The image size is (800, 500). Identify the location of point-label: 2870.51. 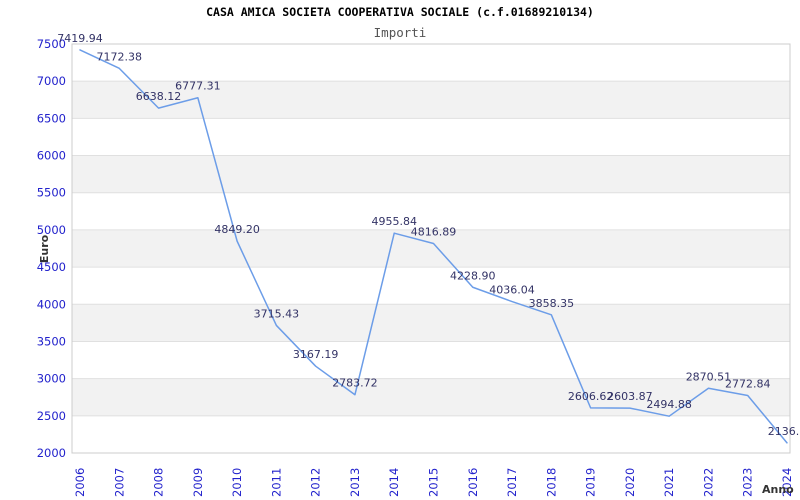
(709, 376).